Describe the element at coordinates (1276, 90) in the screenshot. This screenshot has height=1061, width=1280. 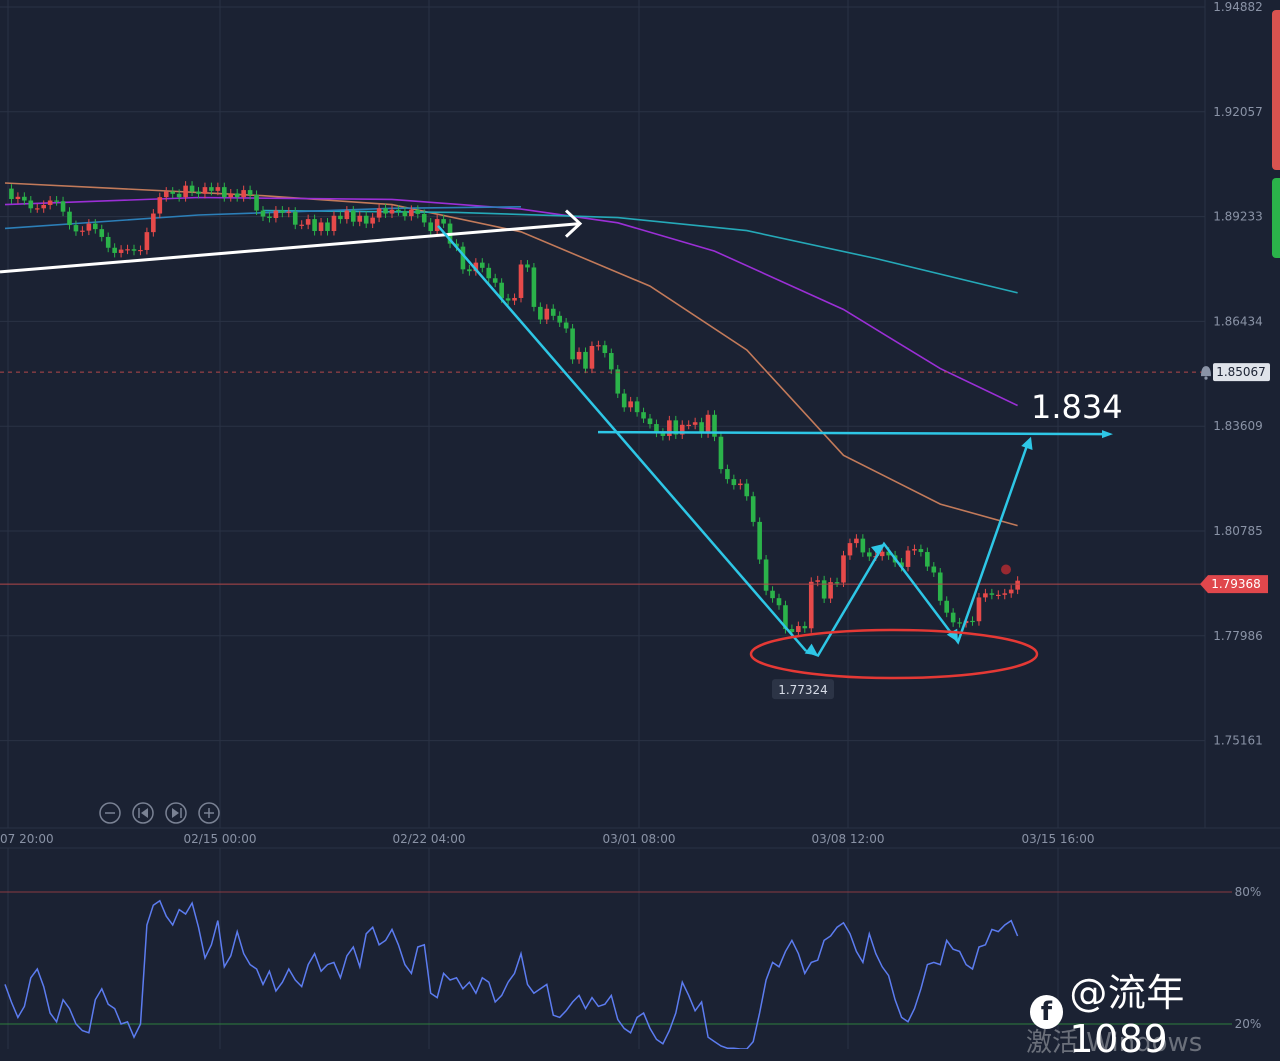
I see `sell-panel-tab` at that location.